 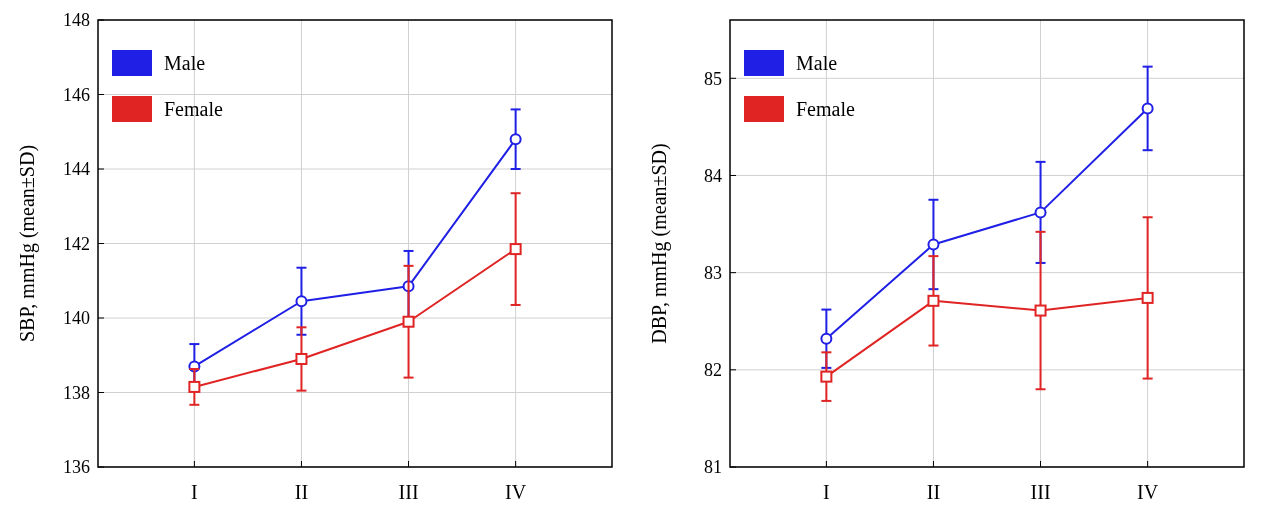 I want to click on y-tick-label: 84, so click(x=713, y=175).